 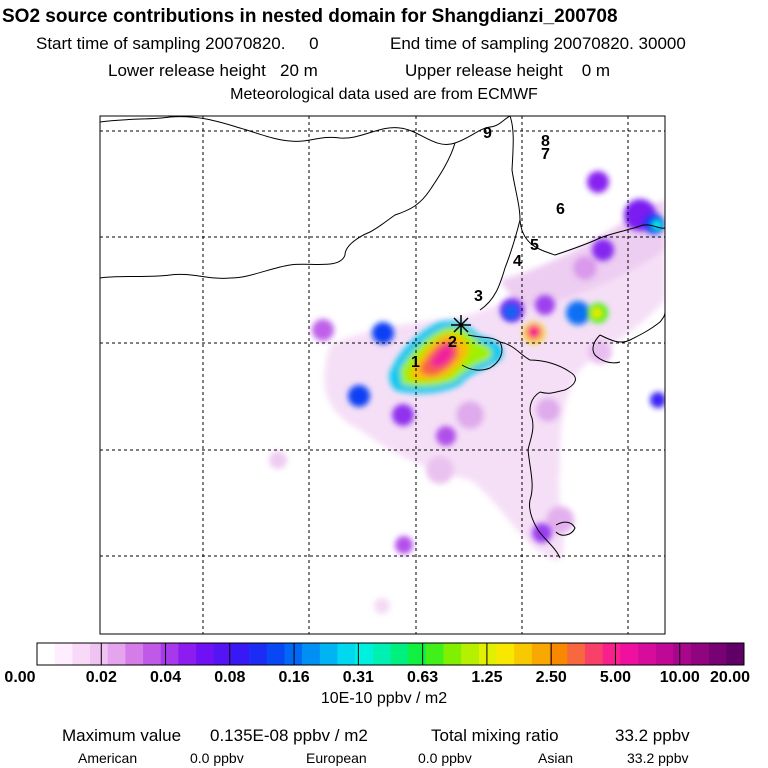 I want to click on colorbar-border, so click(x=390, y=654).